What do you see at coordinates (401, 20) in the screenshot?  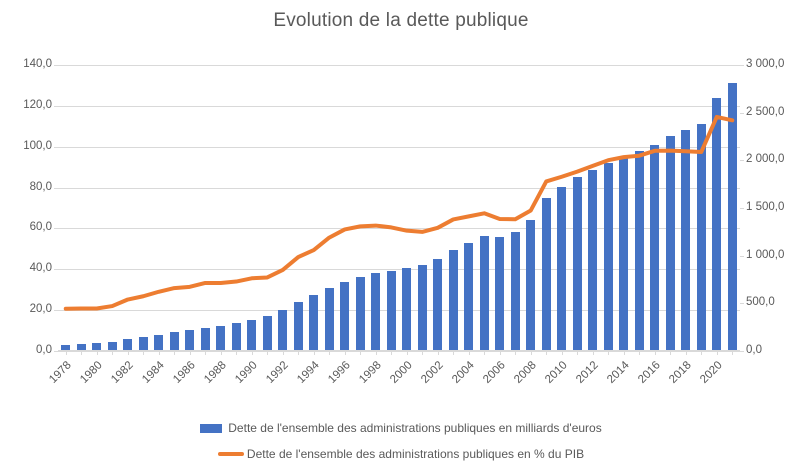 I see `chart-title: Evolution de la dette publique` at bounding box center [401, 20].